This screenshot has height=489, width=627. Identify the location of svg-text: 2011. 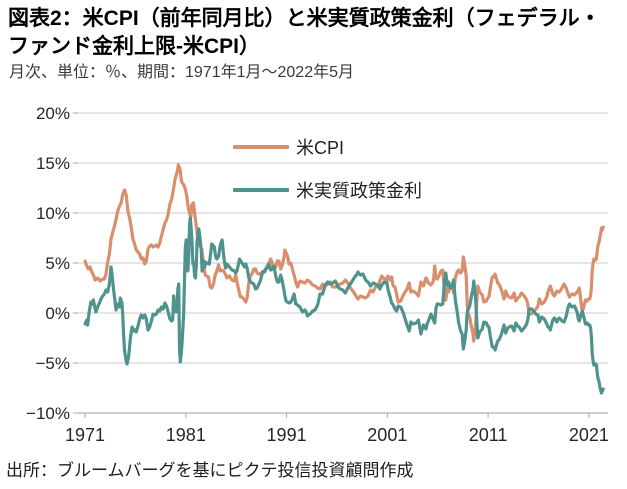
(488, 435).